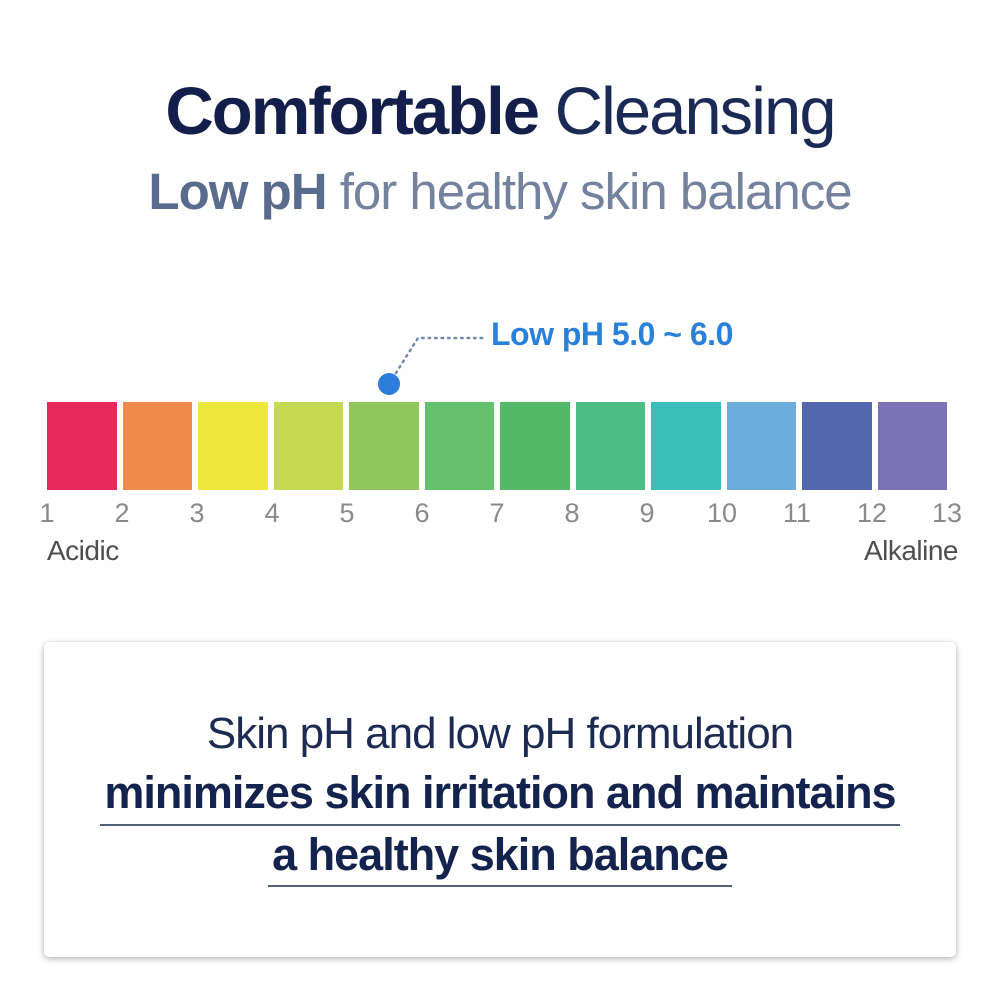 The width and height of the screenshot is (1000, 1000). Describe the element at coordinates (596, 192) in the screenshot. I see `subtitle-rest: for healthy skin balance` at that location.